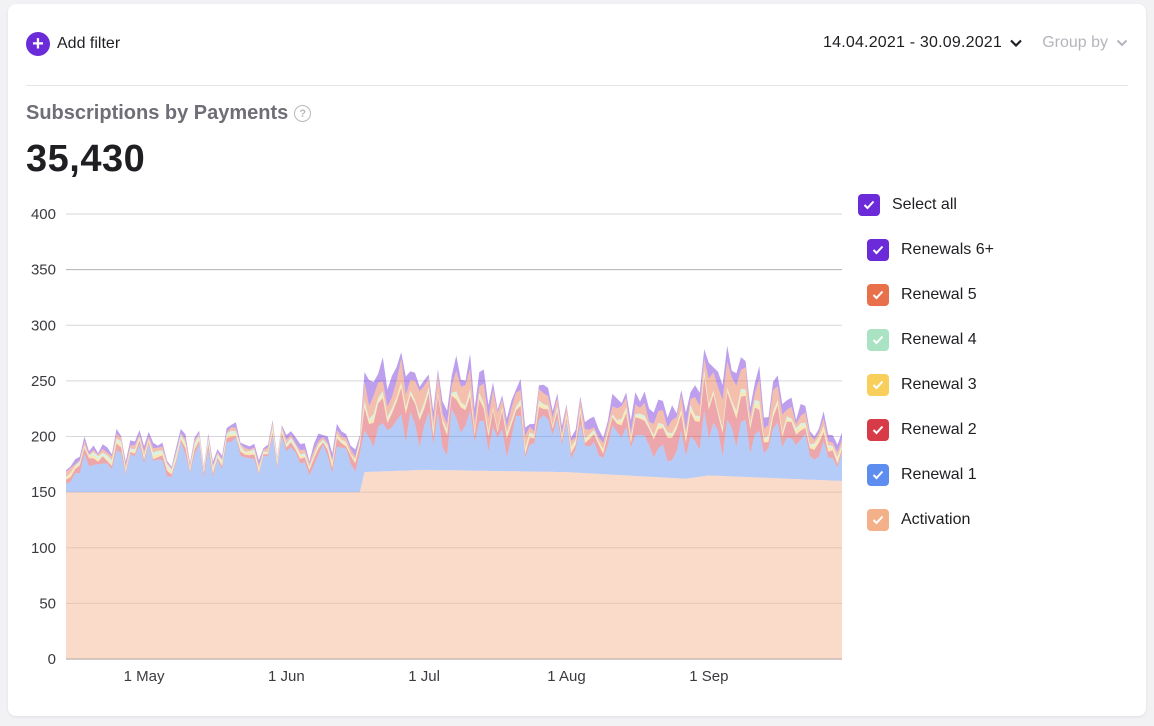 The width and height of the screenshot is (1154, 726). I want to click on legend-item-renewals-6-: Renewals 6+, so click(930, 250).